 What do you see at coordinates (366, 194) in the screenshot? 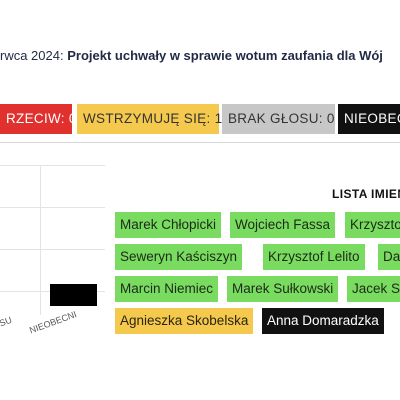
I see `names-list-title: LISTA IMIEN` at bounding box center [366, 194].